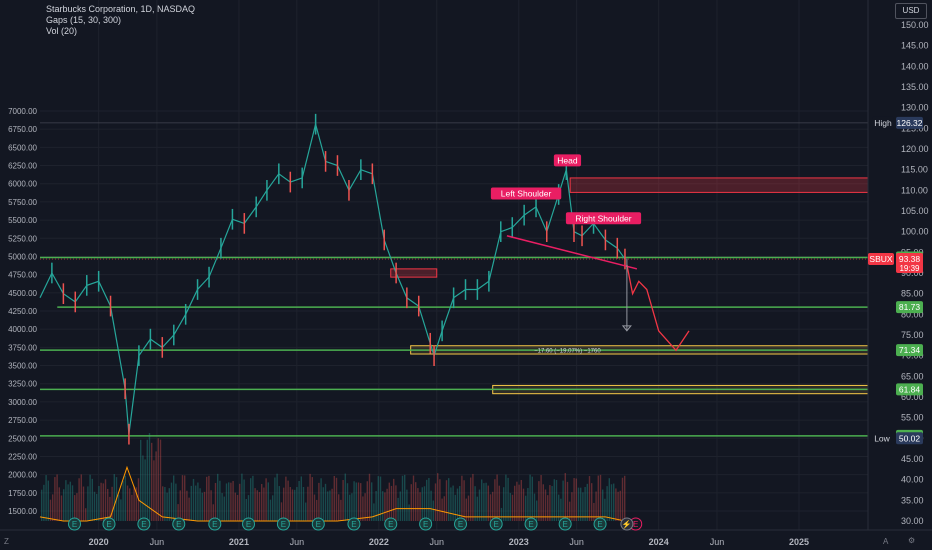 This screenshot has width=932, height=550. I want to click on level-price-tag: 81.73, so click(910, 307).